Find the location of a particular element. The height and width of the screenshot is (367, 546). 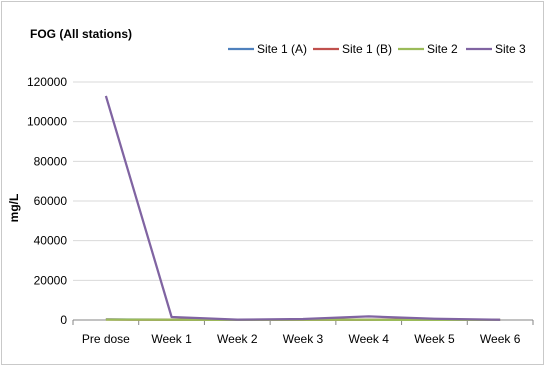

y-tick-label: 80000 is located at coordinates (51, 161).